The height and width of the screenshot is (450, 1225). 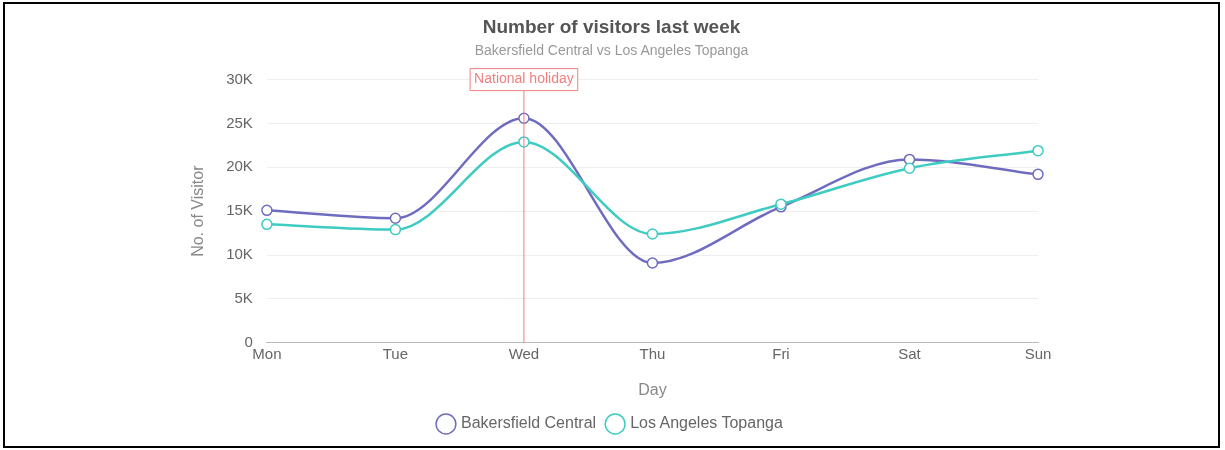 What do you see at coordinates (706, 423) in the screenshot?
I see `legend-label: Los Angeles Topanga` at bounding box center [706, 423].